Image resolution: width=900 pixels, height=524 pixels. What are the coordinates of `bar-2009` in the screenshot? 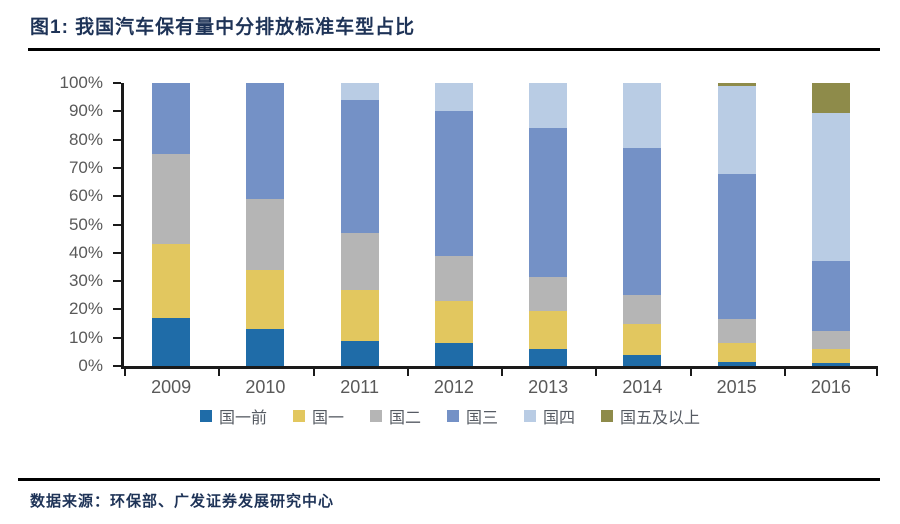 It's located at (171, 224).